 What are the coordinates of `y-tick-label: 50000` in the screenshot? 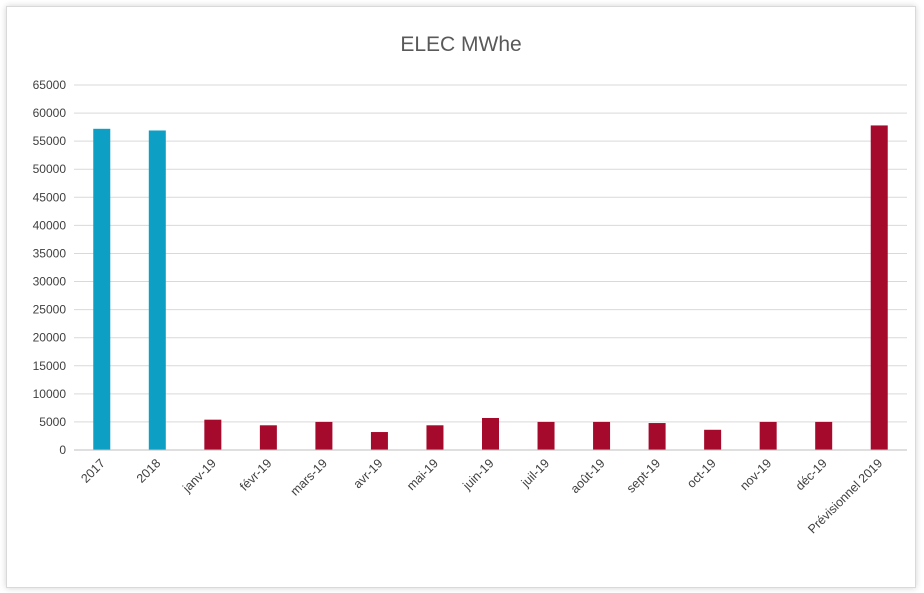 It's located at (50, 169).